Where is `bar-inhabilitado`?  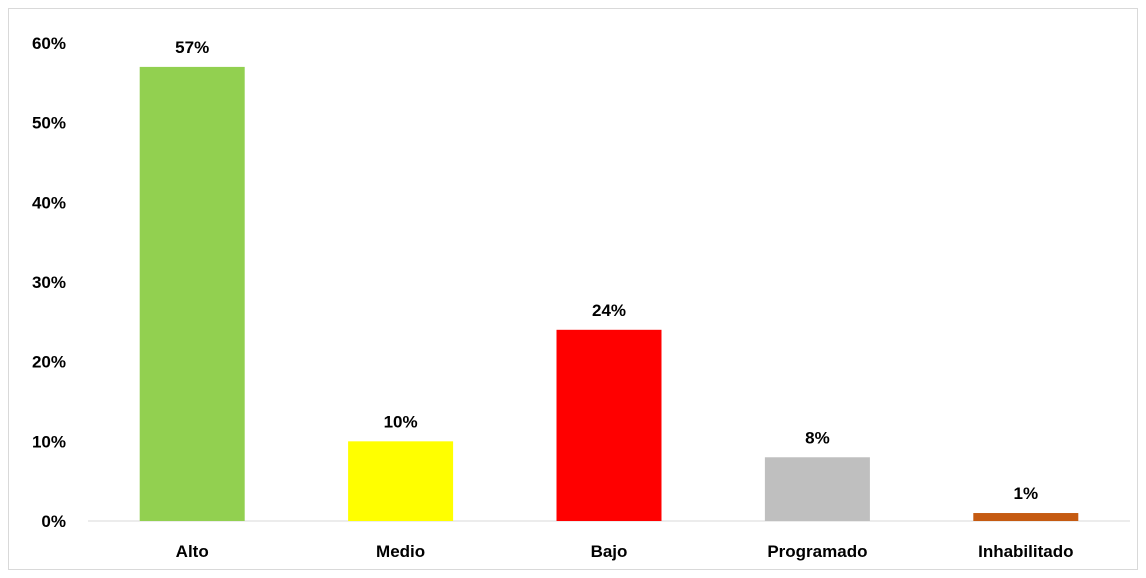 bar-inhabilitado is located at coordinates (1026, 517).